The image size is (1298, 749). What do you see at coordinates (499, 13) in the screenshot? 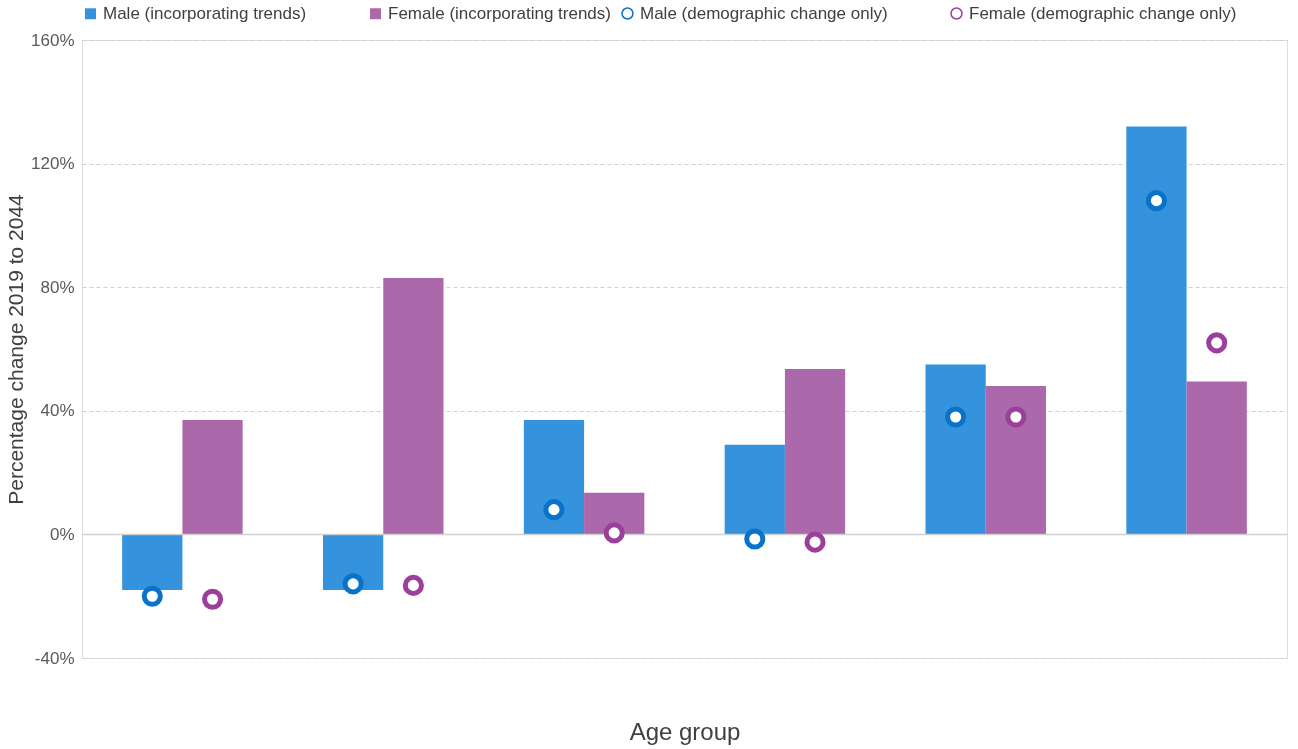
I see `legend-label: Female (incorporating trends)` at bounding box center [499, 13].